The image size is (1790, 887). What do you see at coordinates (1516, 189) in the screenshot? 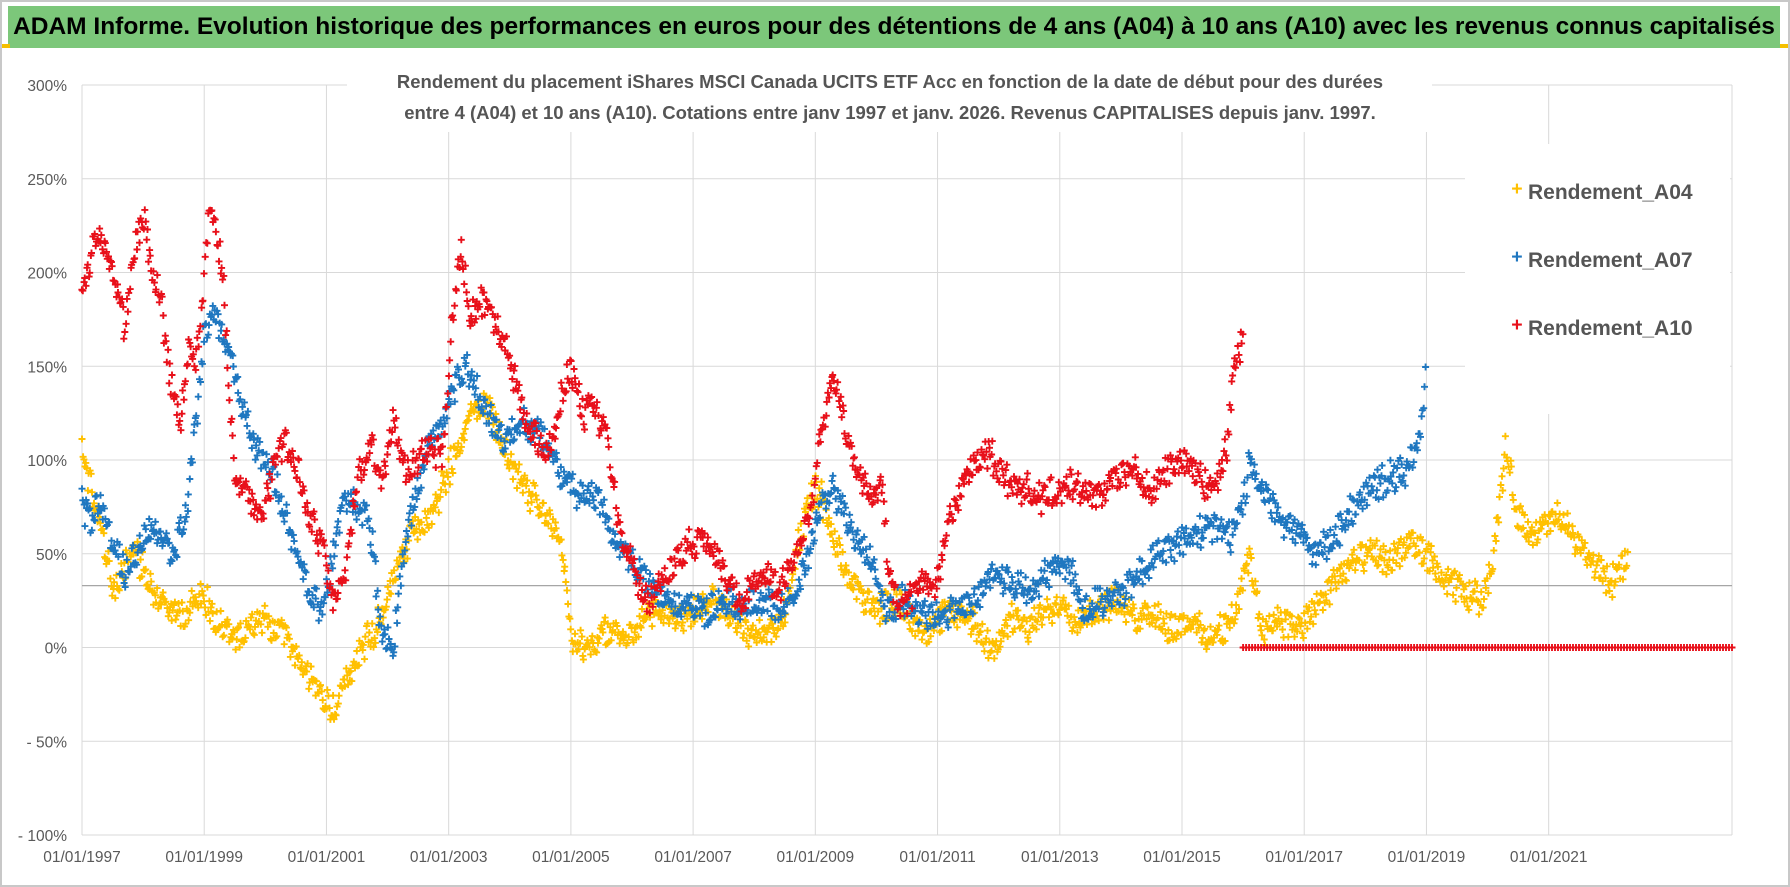
I see `legend-marker-a04: +` at bounding box center [1516, 189].